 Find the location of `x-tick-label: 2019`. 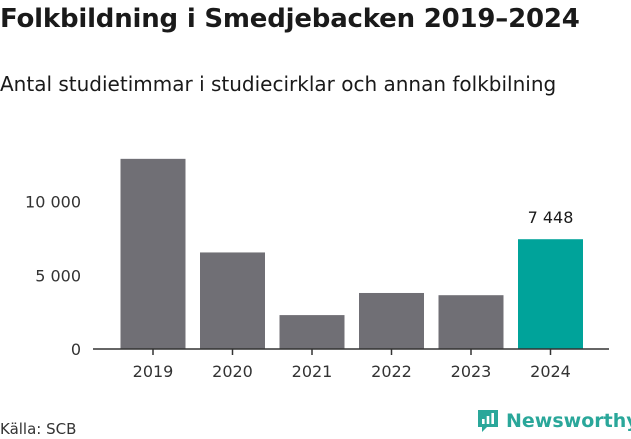

x-tick-label: 2019 is located at coordinates (153, 371).